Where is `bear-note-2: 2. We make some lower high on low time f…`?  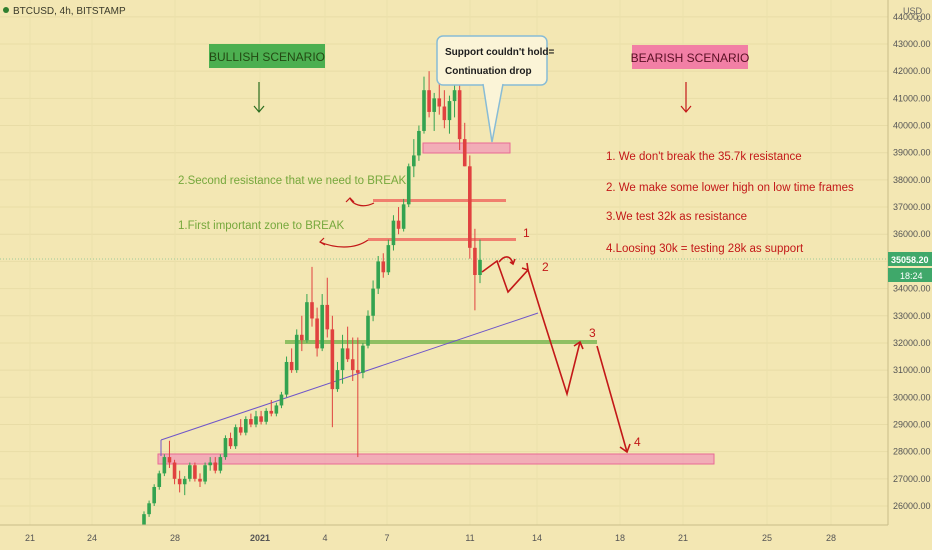 bear-note-2: 2. We make some lower high on low time f… is located at coordinates (730, 188).